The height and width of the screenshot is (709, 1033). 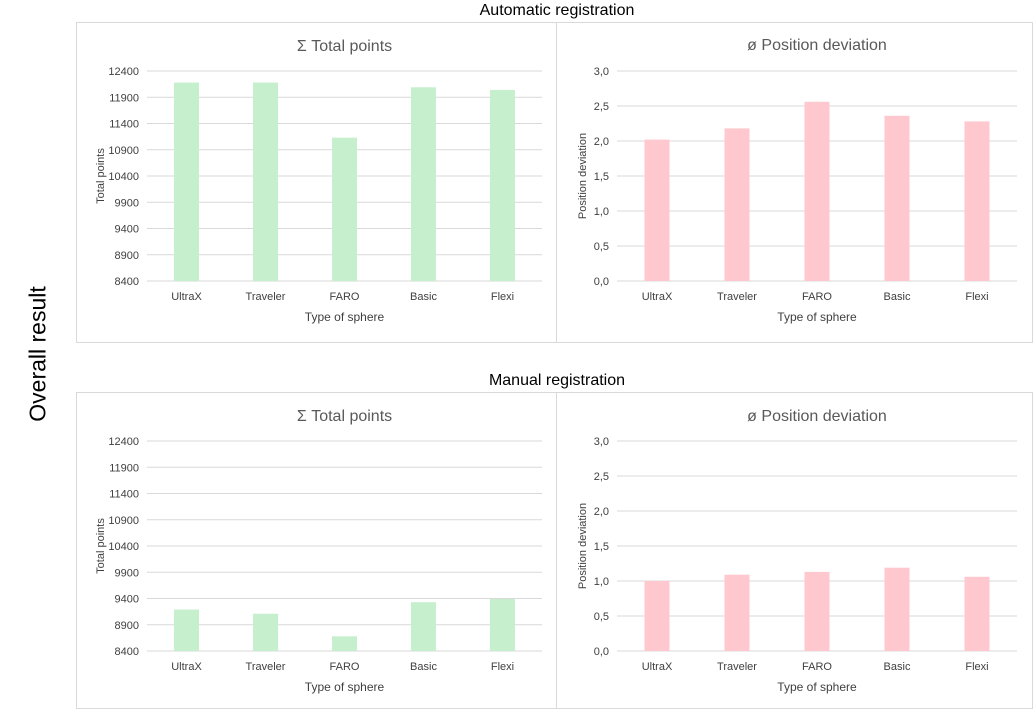 I want to click on automatic-registration-title: Automatic registration, so click(x=557, y=10).